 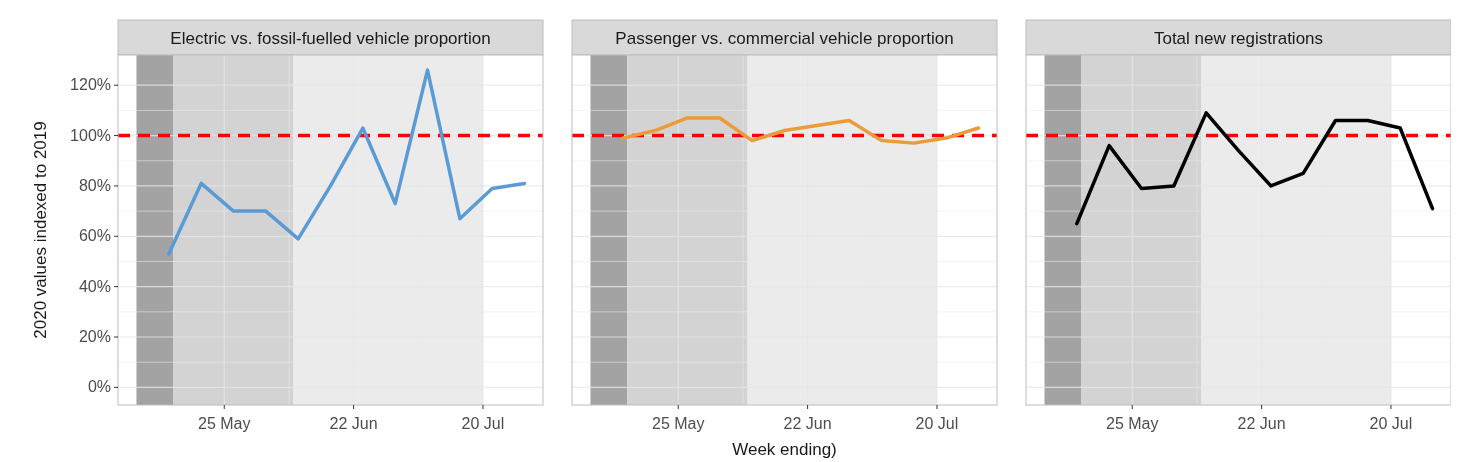 What do you see at coordinates (94, 286) in the screenshot?
I see `y-tick-label: 40%` at bounding box center [94, 286].